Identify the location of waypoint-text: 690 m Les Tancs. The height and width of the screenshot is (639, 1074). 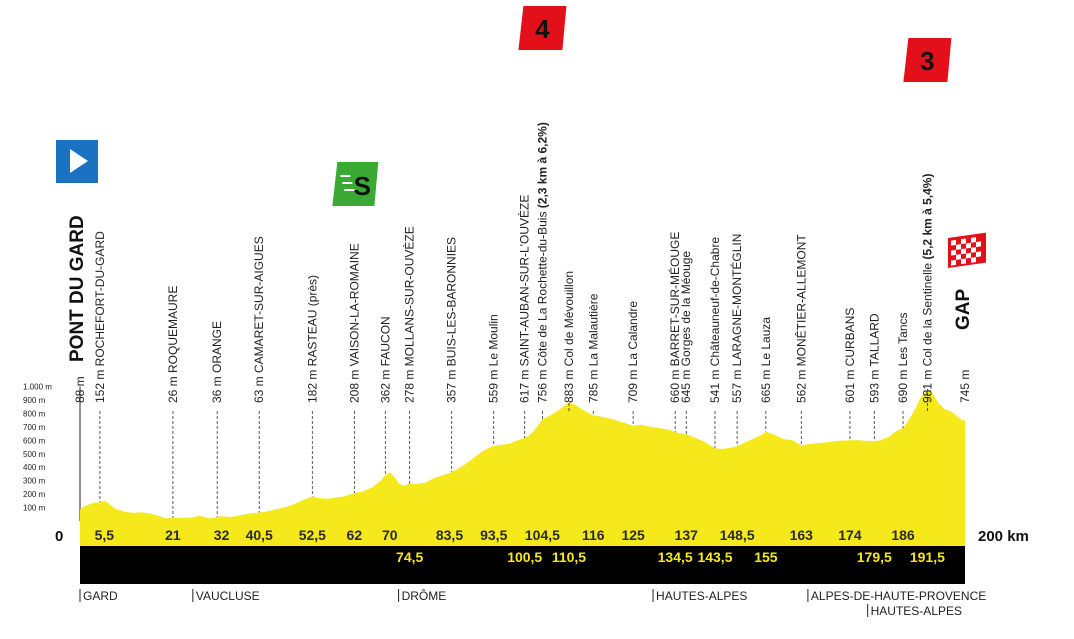
(903, 358).